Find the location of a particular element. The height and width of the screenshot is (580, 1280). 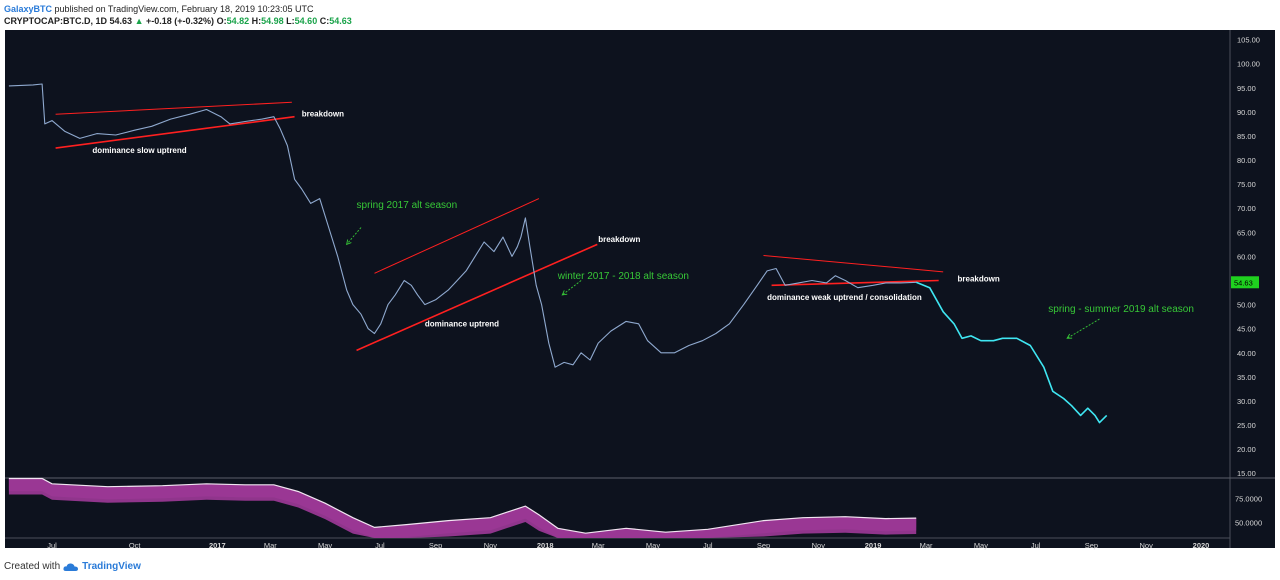

open-label: O: is located at coordinates (221, 21).